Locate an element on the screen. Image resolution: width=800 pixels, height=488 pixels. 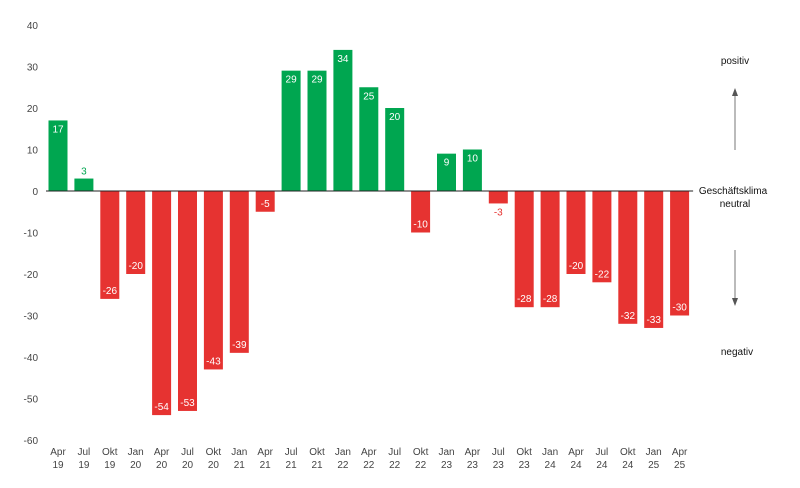
y-tick-label: -20 is located at coordinates (31, 275).